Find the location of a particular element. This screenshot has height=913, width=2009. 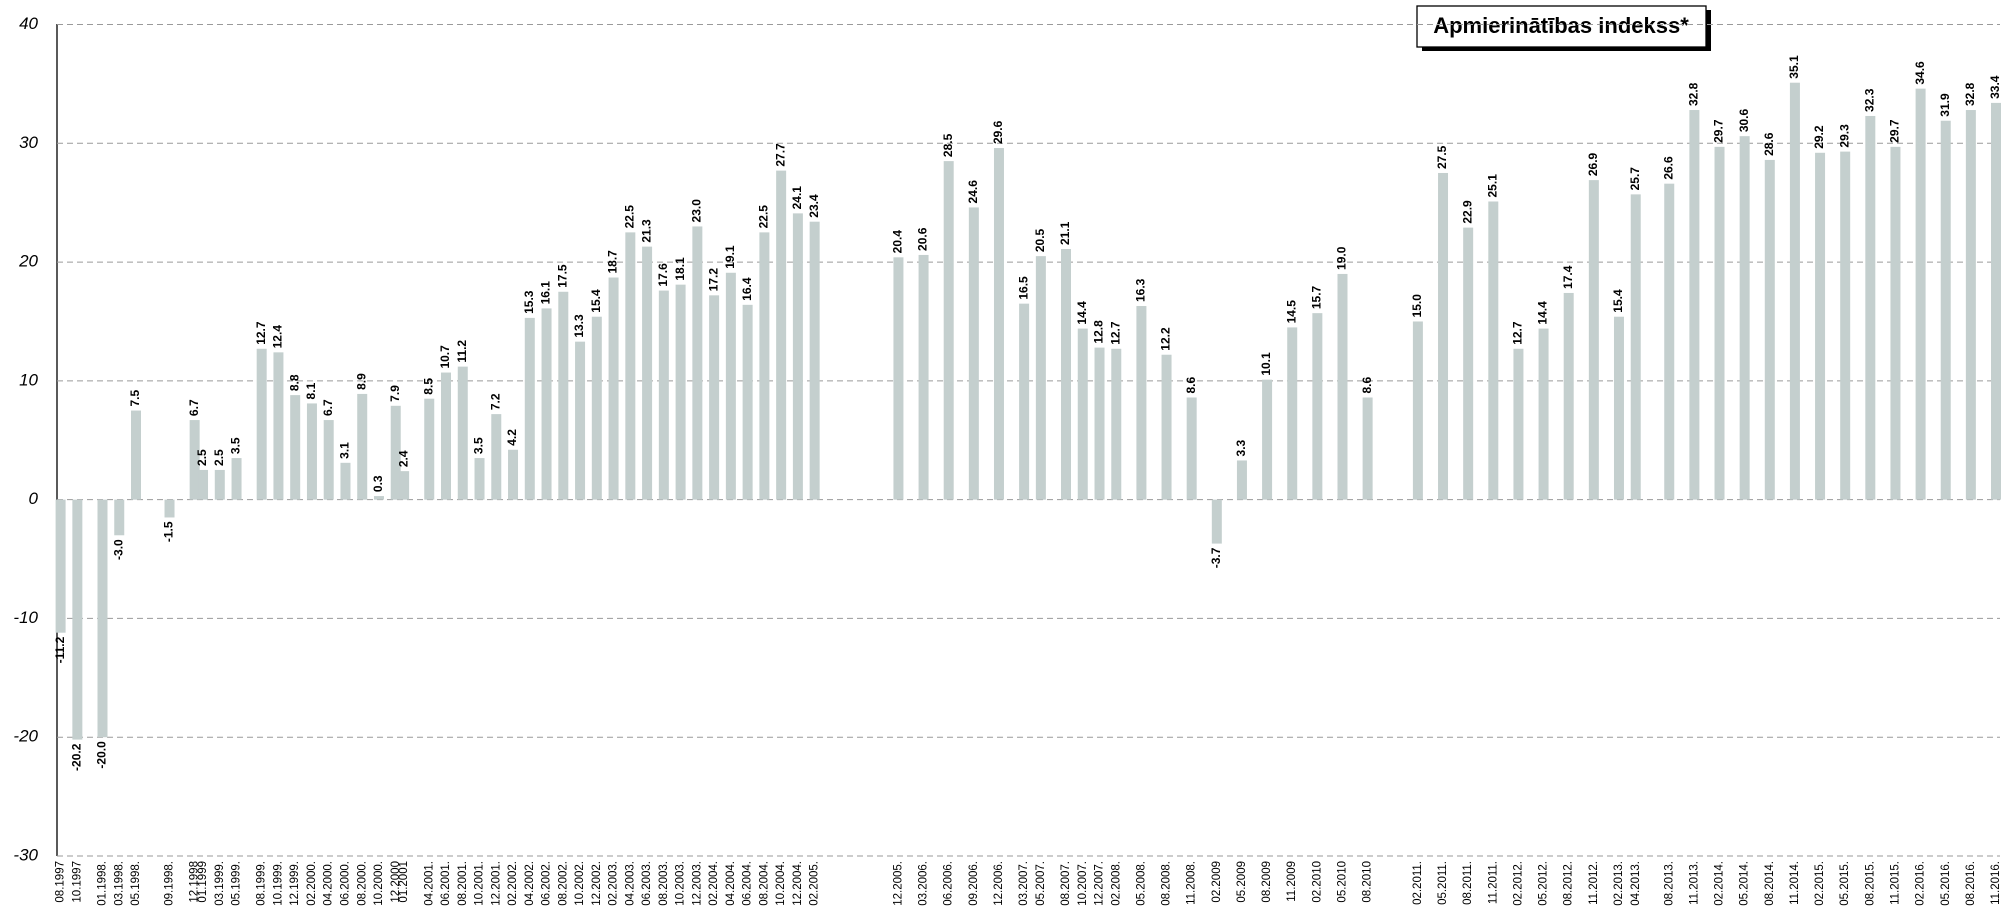

value-label: 27.5 is located at coordinates (1442, 157).